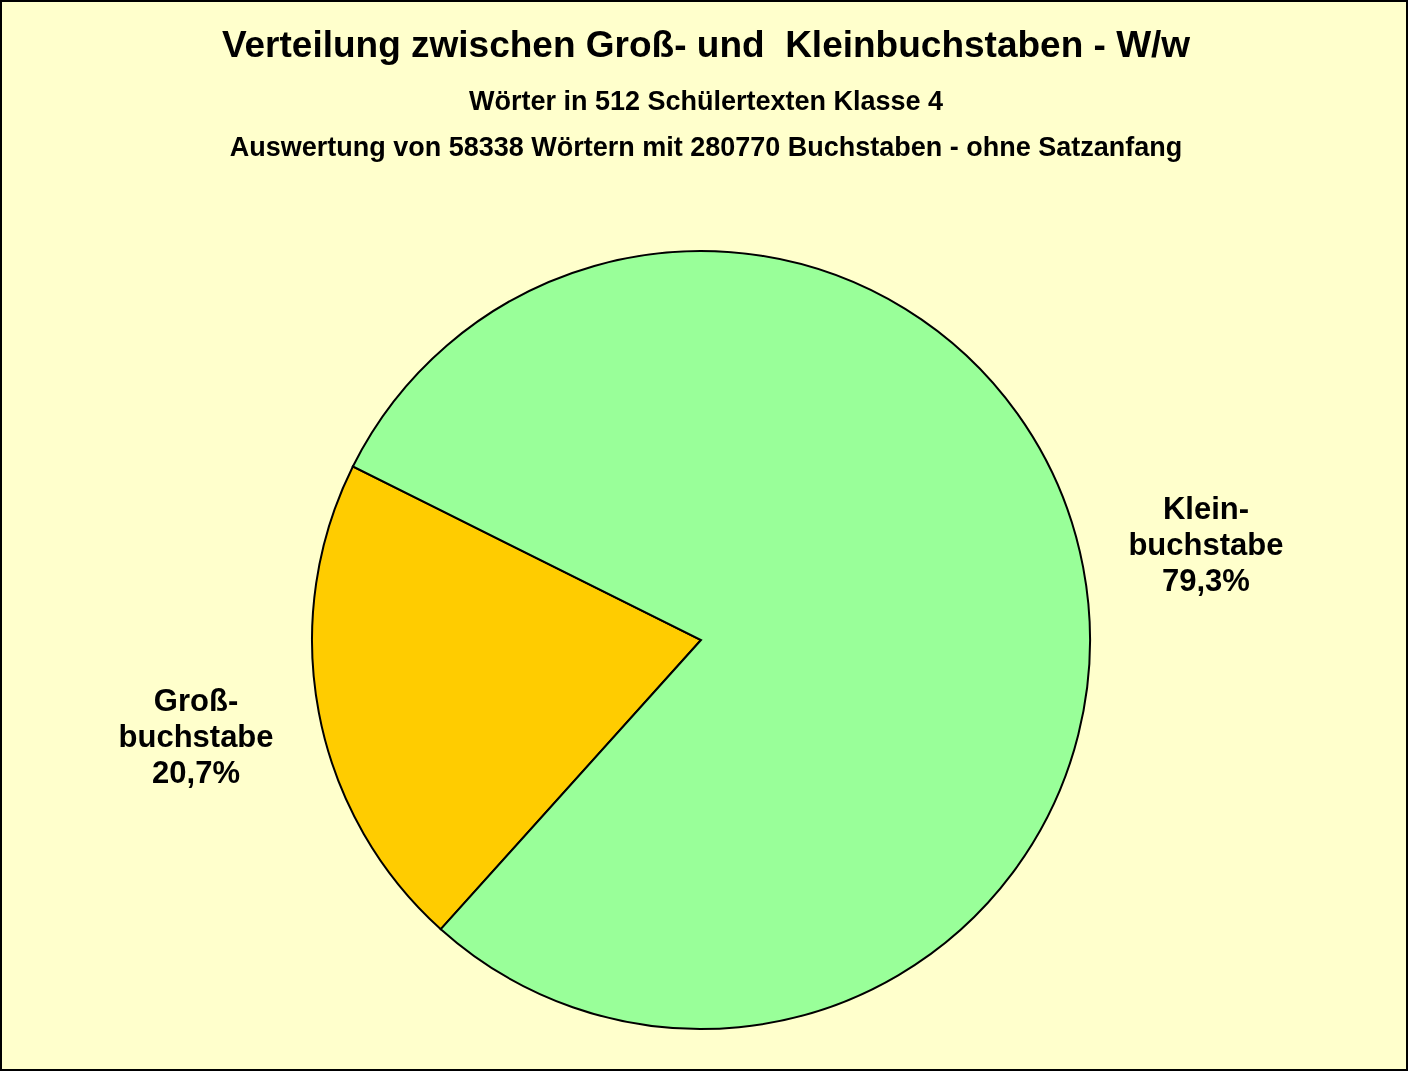 Image resolution: width=1408 pixels, height=1071 pixels. I want to click on chart-subtitle: Wörter in 512 Schülertexten Klasse 4 Auswertung von 58338 Wörtern mit 280770 Buchstaben - ohne Satzanfang, so click(706, 124).